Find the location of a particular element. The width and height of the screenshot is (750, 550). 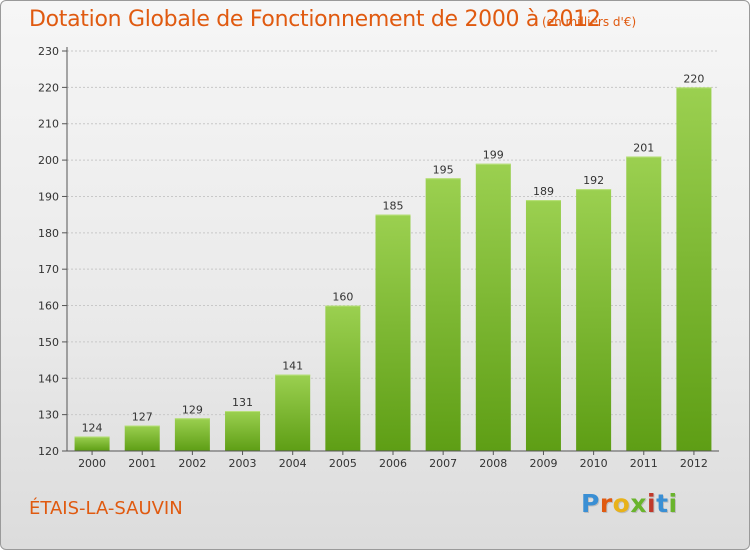

x-tick-label: 2001 is located at coordinates (142, 463).